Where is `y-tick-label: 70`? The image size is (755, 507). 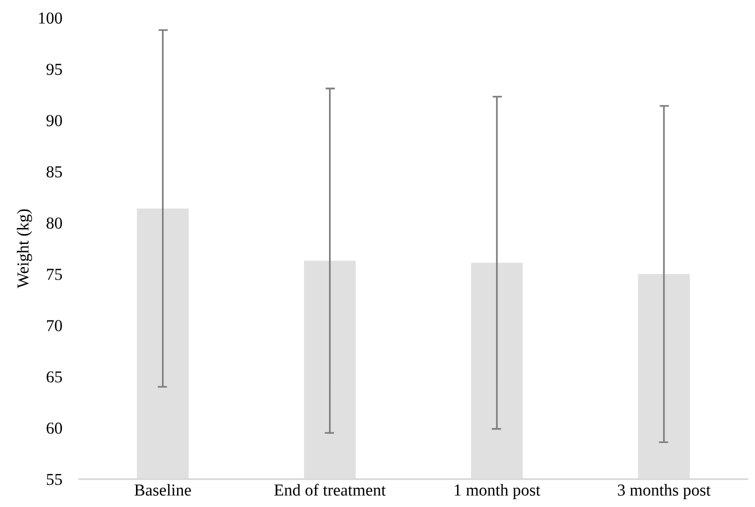 y-tick-label: 70 is located at coordinates (54, 326).